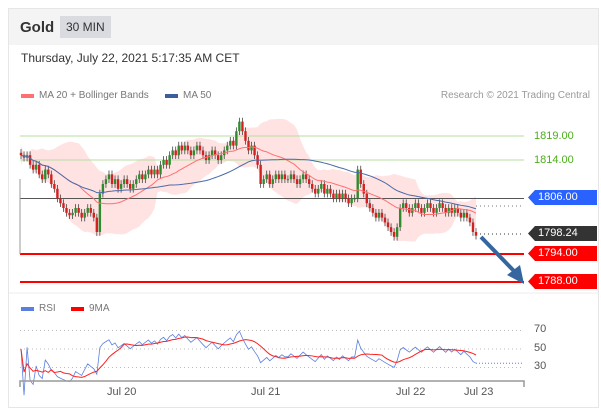  I want to click on legend-ma20: MA 20 + Bollinger Bands, so click(85, 95).